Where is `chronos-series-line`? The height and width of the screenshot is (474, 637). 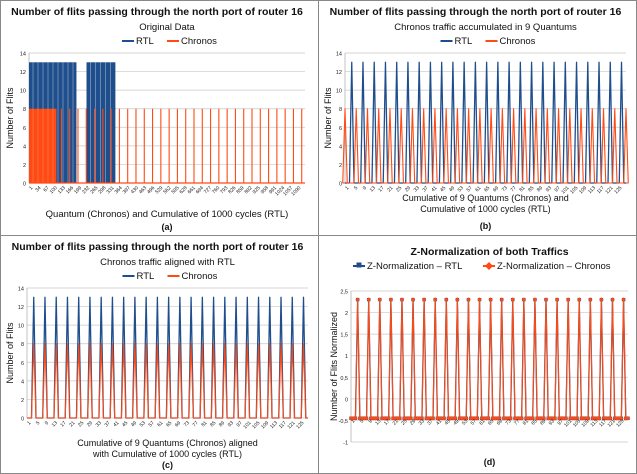 chronos-series-line is located at coordinates (167, 381).